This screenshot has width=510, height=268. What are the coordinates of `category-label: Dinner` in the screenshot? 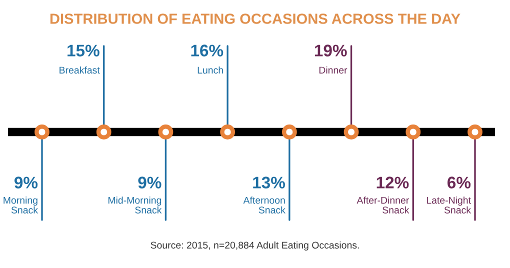 It's located at (333, 70).